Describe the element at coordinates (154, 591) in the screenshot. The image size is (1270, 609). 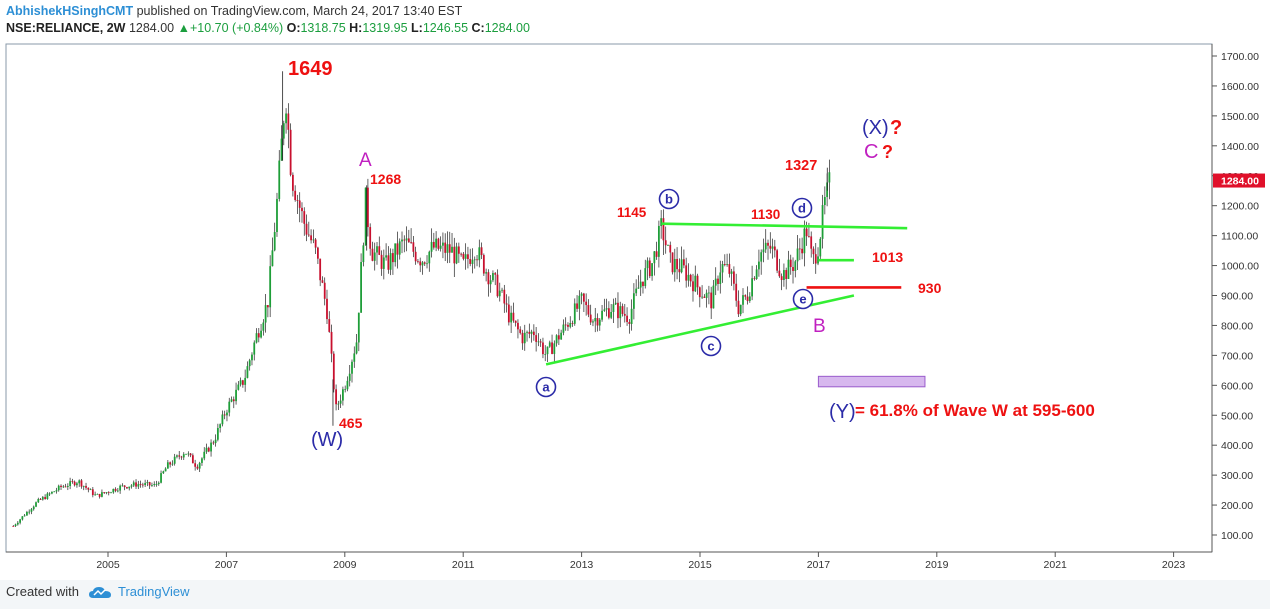
I see `tradingview-link: TradingView` at that location.